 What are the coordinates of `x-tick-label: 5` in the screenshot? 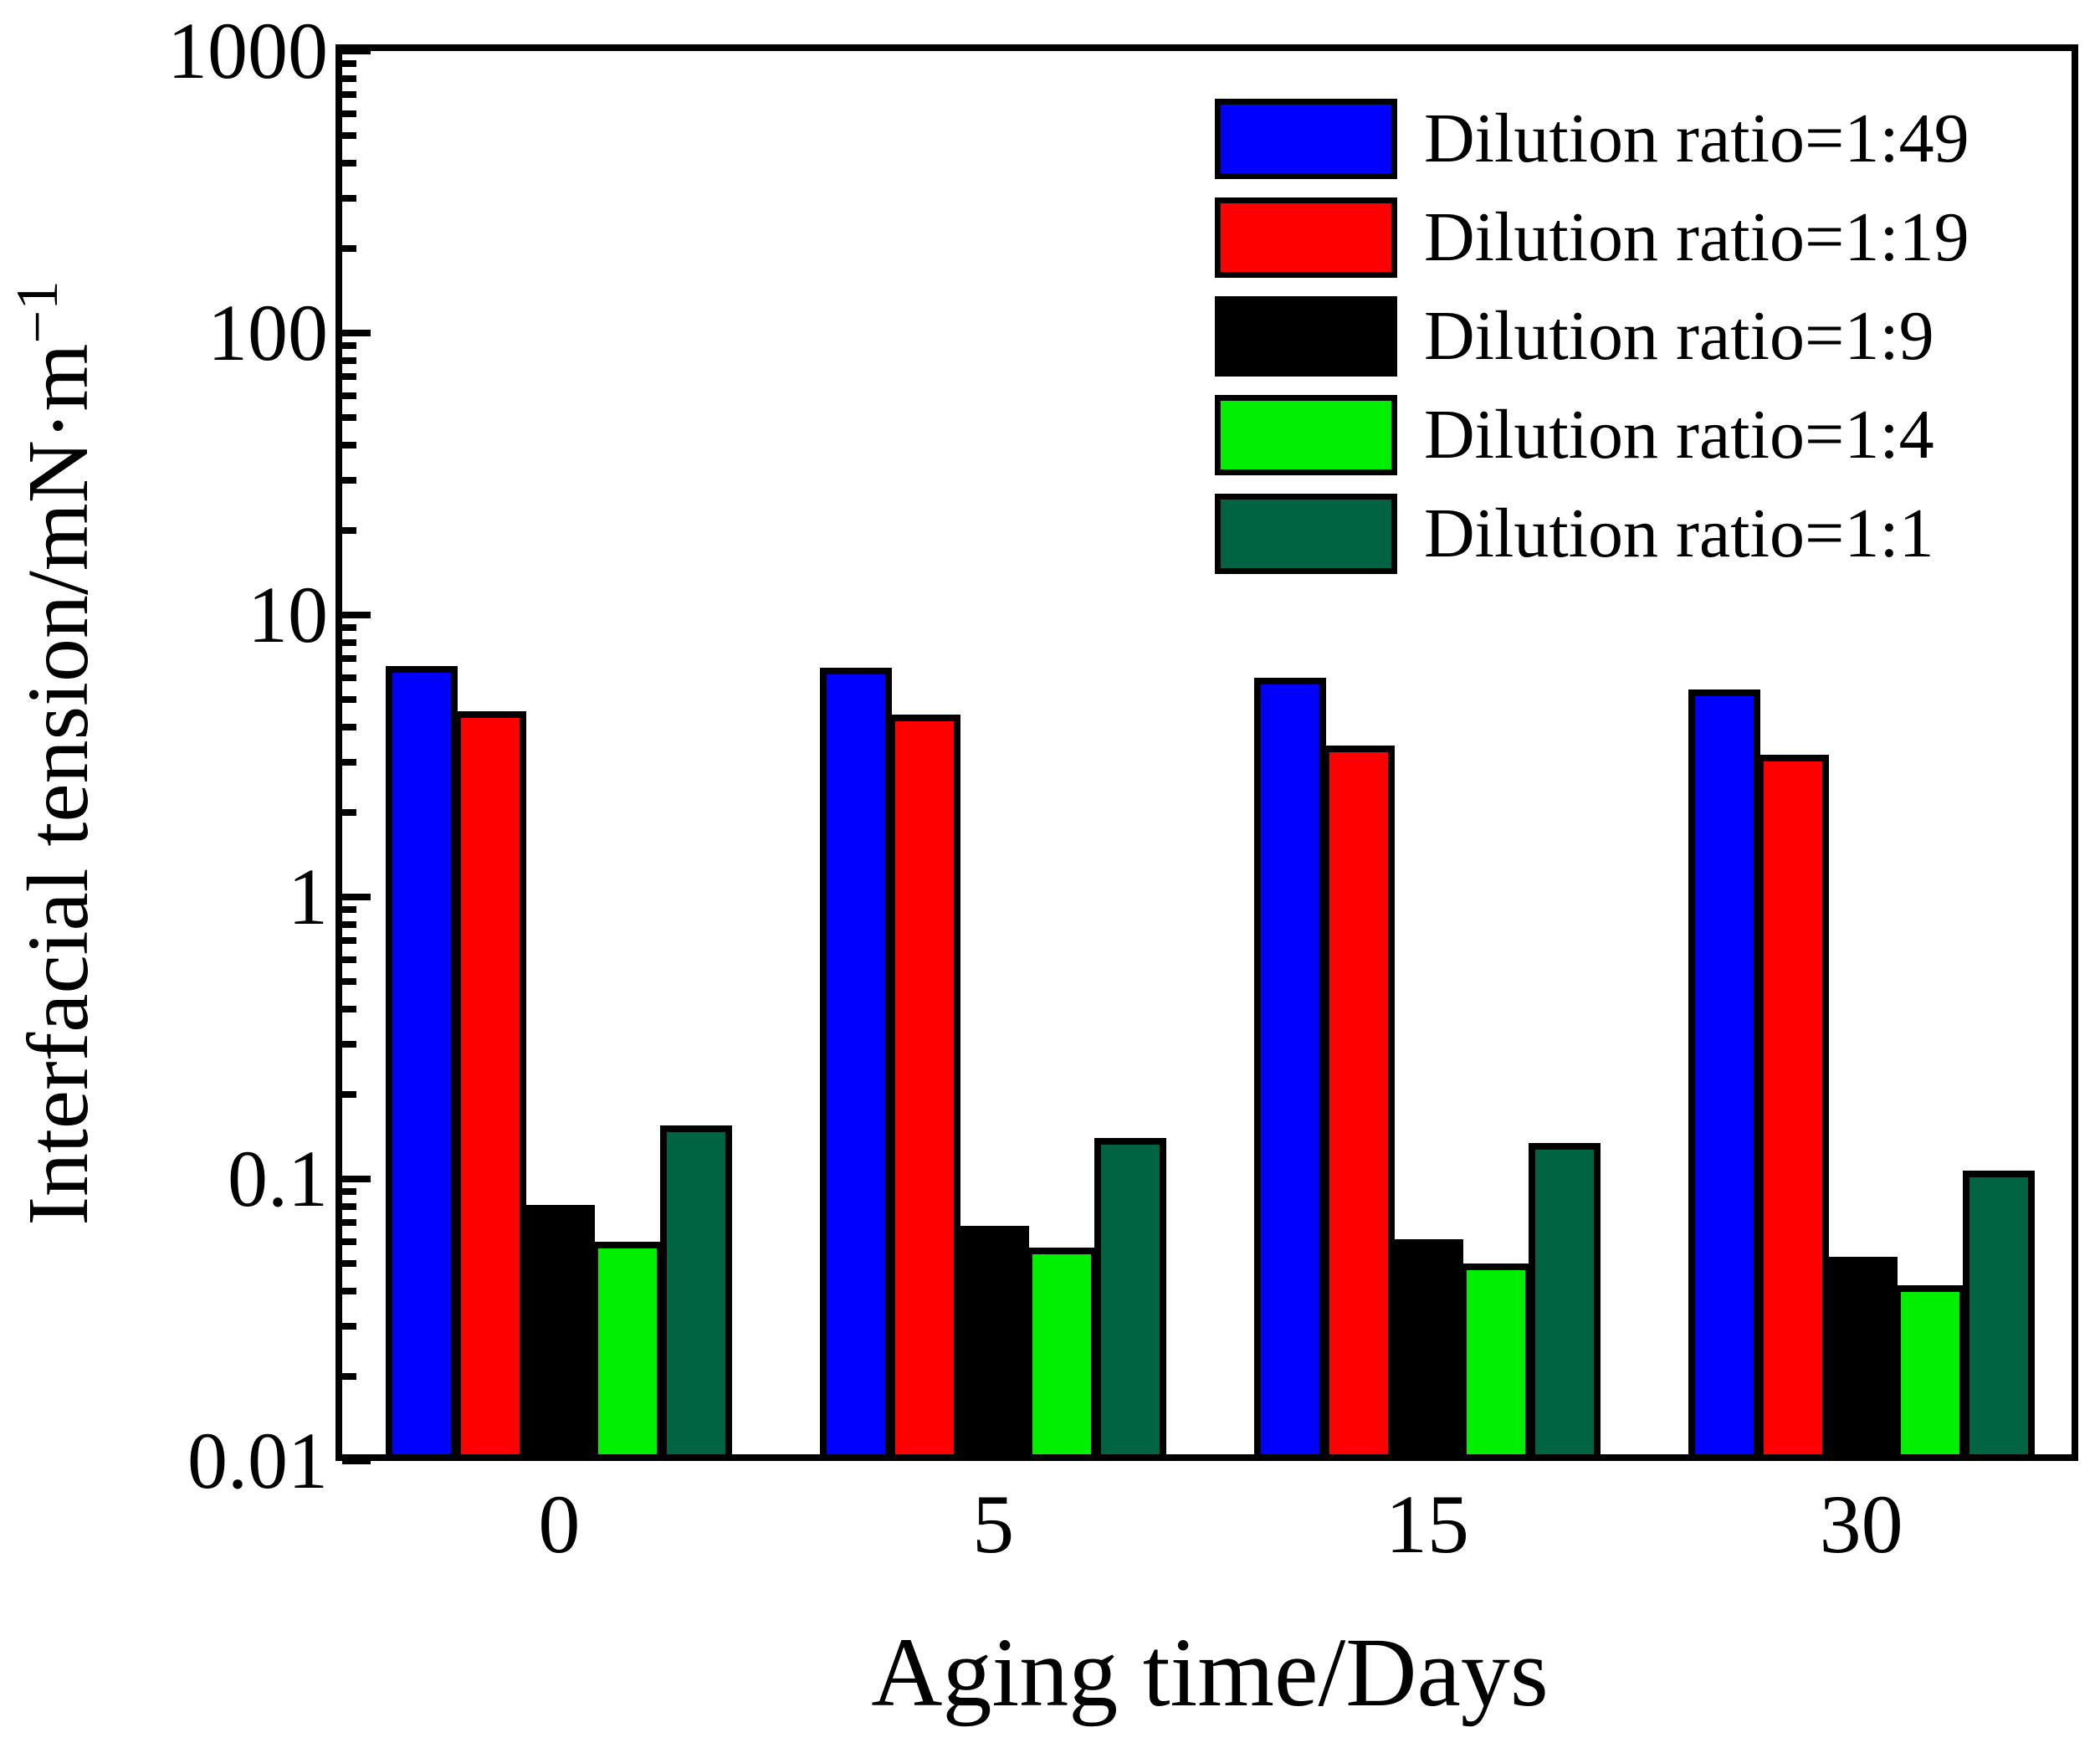 It's located at (993, 1524).